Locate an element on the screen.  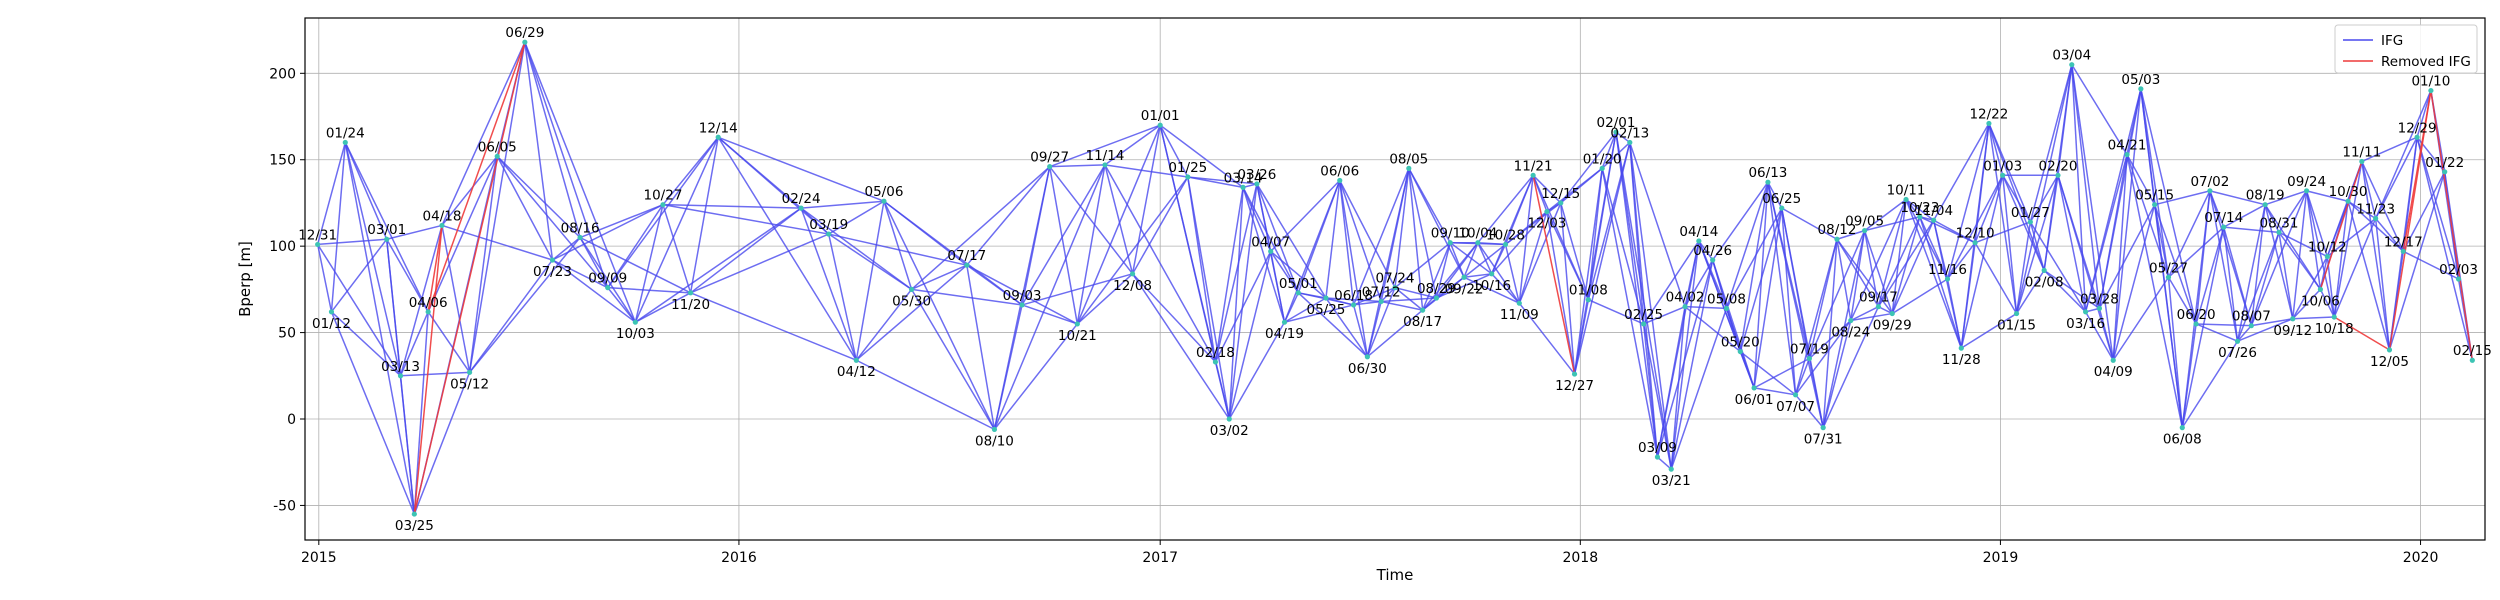
acquisition-label: 02/03 is located at coordinates (2458, 270).